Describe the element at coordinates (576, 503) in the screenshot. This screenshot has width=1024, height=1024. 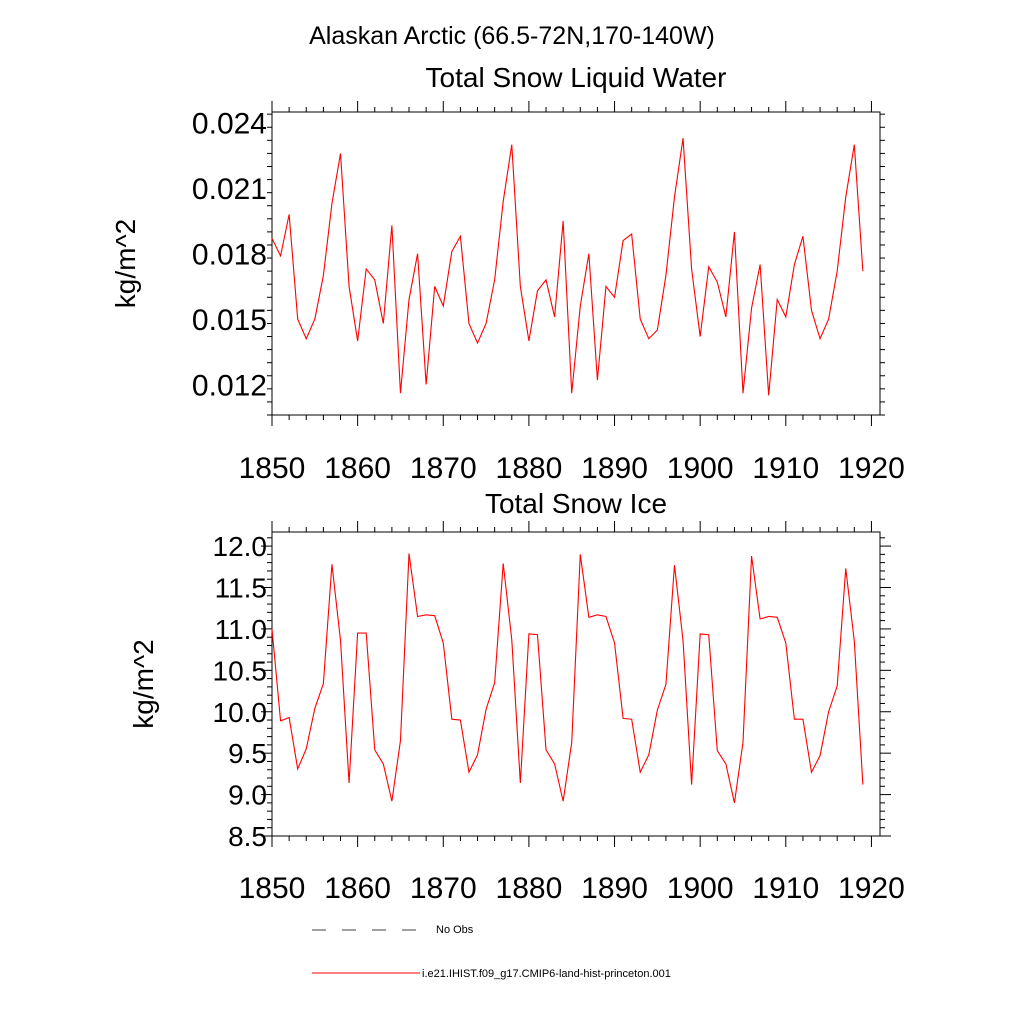
I see `chart-title: Total Snow Ice` at that location.